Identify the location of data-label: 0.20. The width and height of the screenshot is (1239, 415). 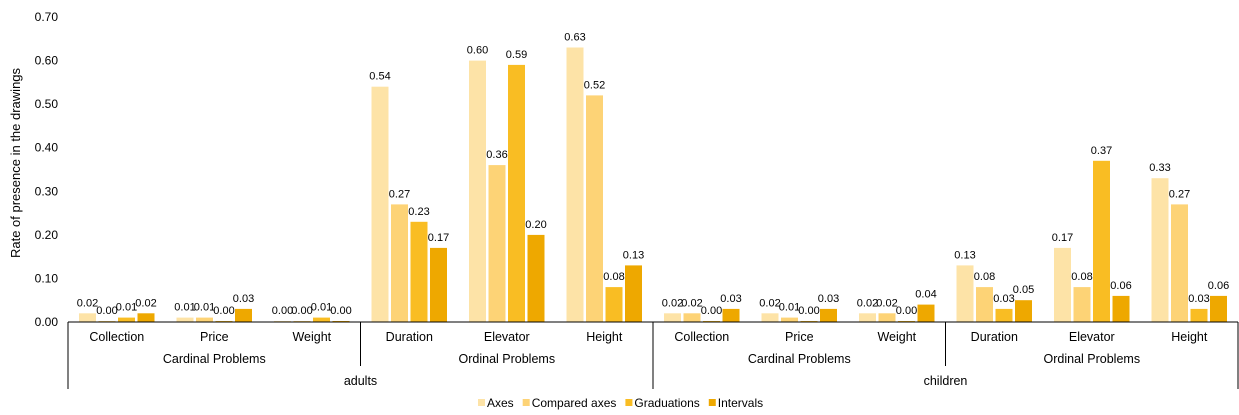
(535, 225).